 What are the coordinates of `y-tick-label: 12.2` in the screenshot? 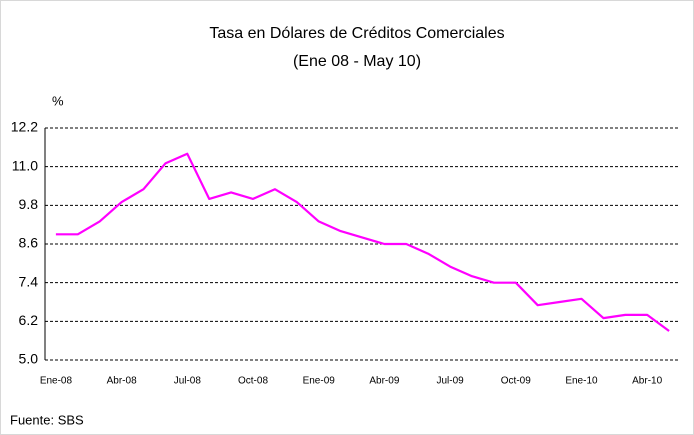 It's located at (24, 127).